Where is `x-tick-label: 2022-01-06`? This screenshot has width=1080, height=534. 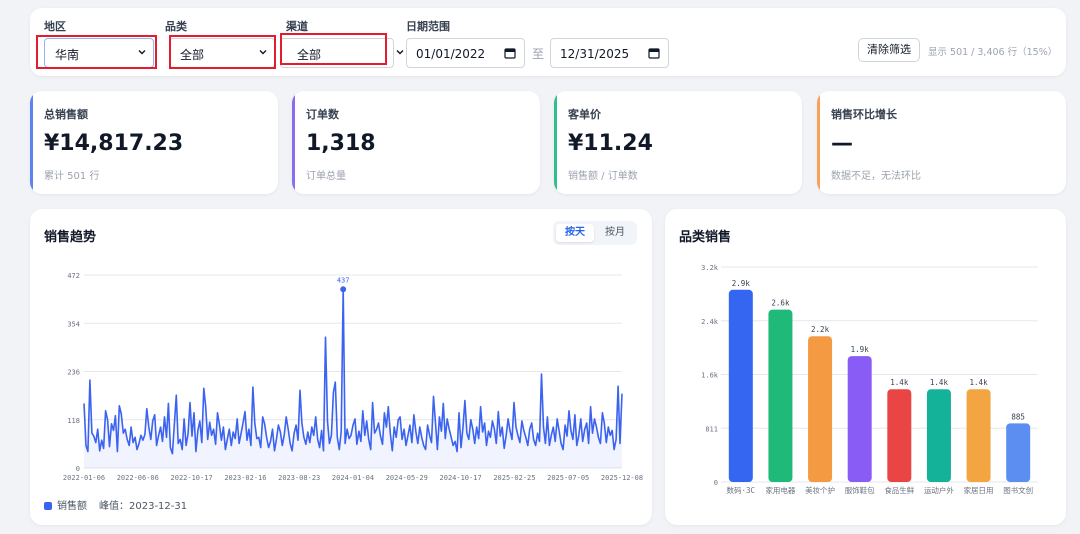
x-tick-label: 2022-01-06 is located at coordinates (84, 478).